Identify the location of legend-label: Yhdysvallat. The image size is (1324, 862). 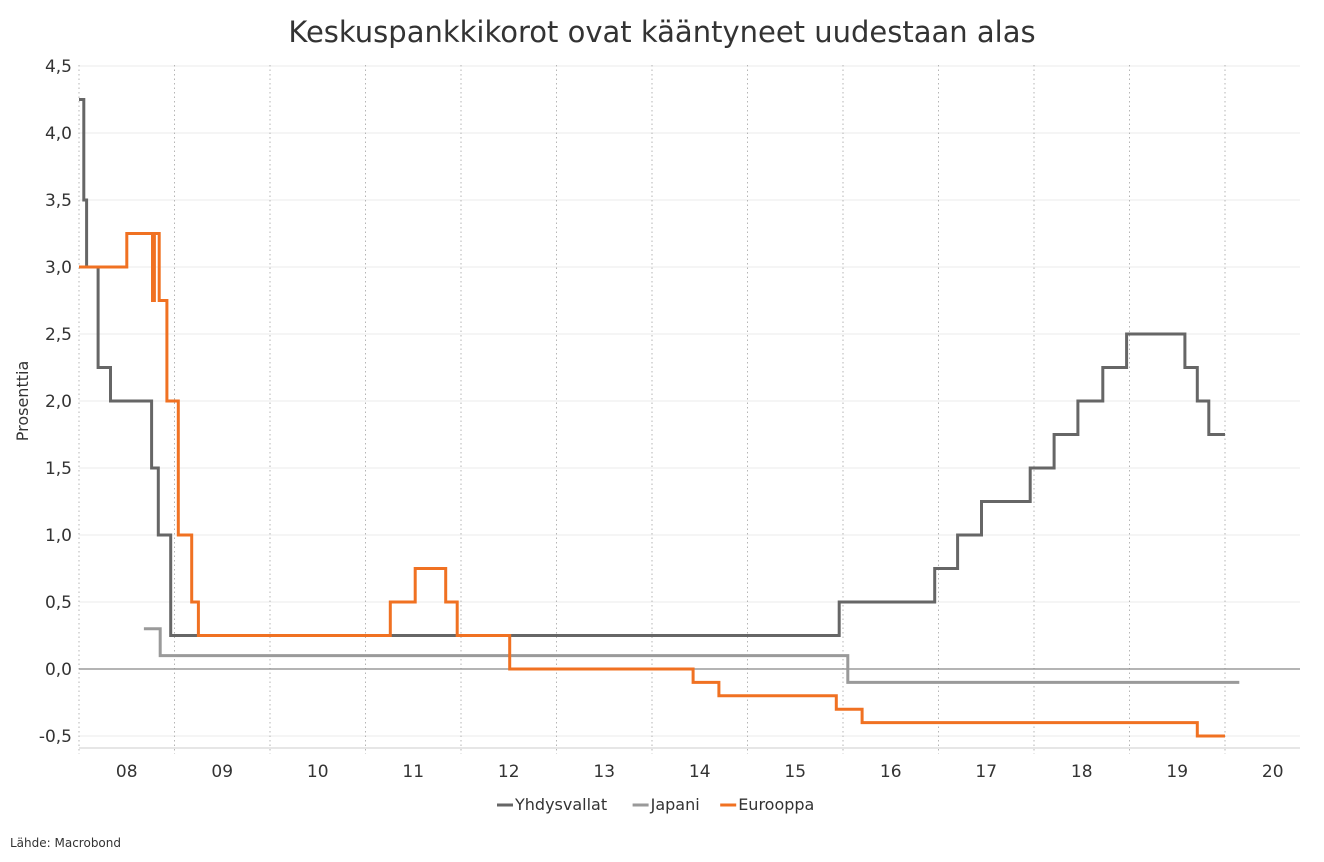
(560, 804).